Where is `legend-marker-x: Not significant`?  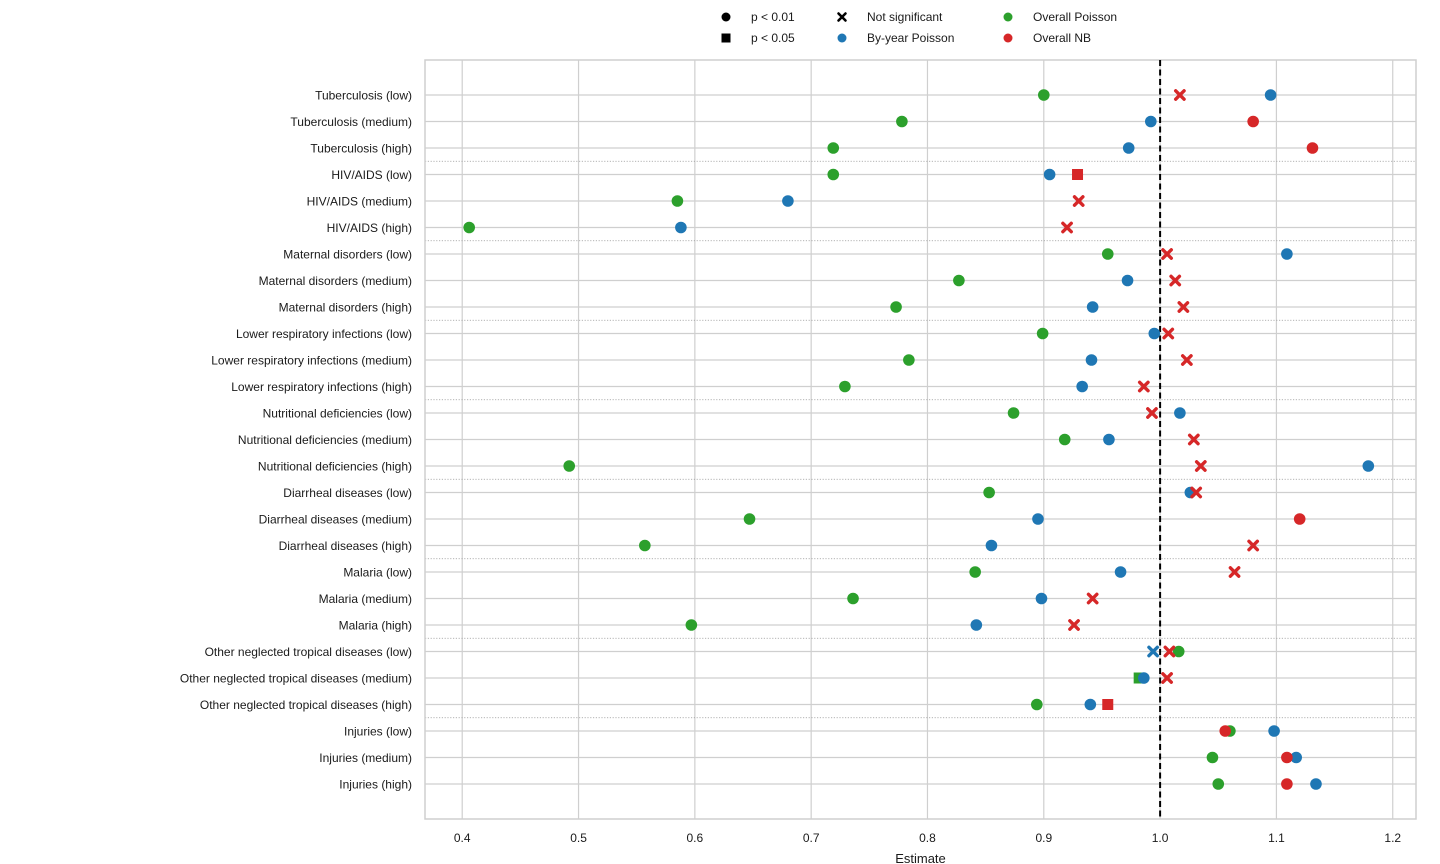 legend-marker-x: Not significant is located at coordinates (890, 17).